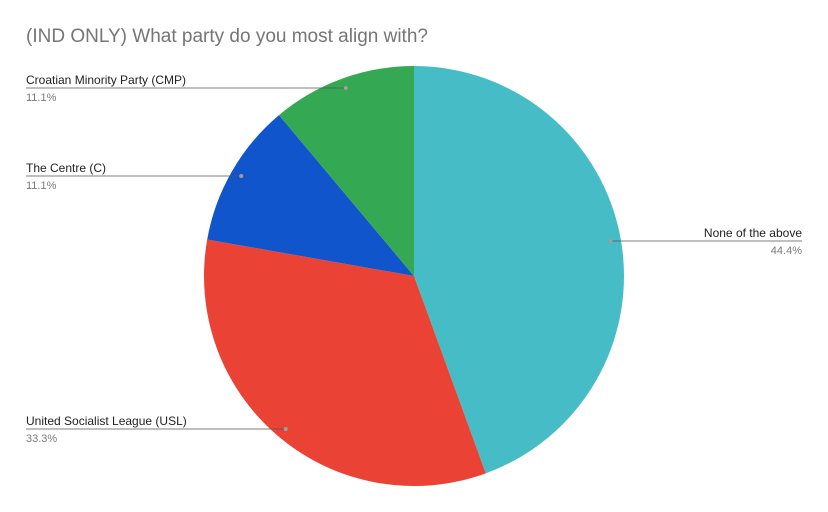 The image size is (828, 512). I want to click on slice-percent-3: 11.1%, so click(41, 98).